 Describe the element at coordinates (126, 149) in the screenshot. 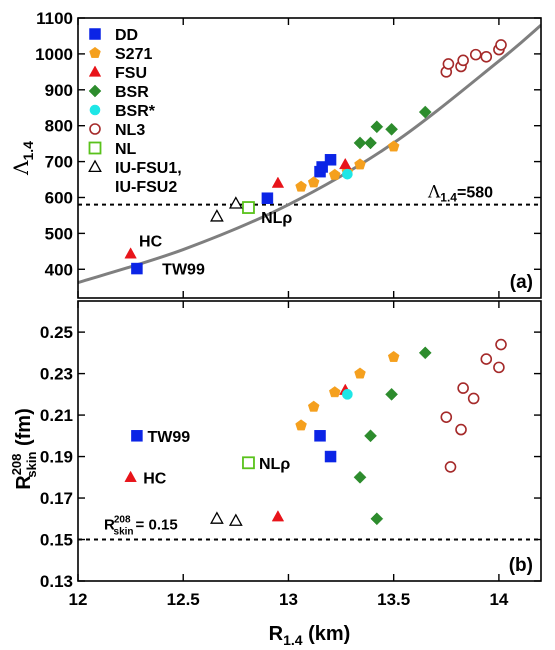

I see `legend-label: NL` at that location.